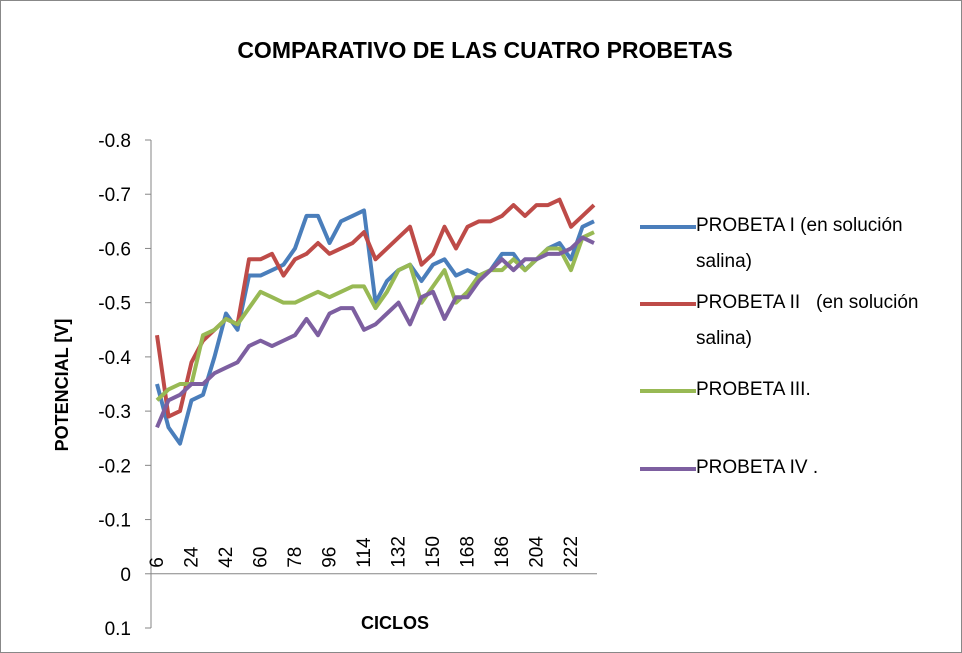  Describe the element at coordinates (364, 552) in the screenshot. I see `x-tick-label: 114` at that location.